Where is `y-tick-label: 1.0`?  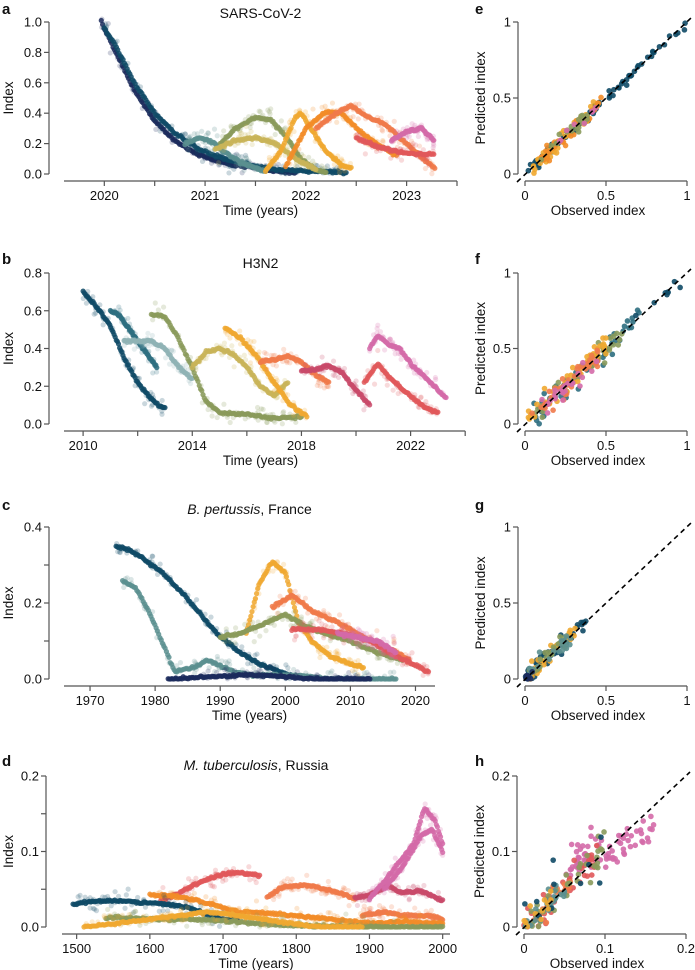 y-tick-label: 1.0 is located at coordinates (33, 22).